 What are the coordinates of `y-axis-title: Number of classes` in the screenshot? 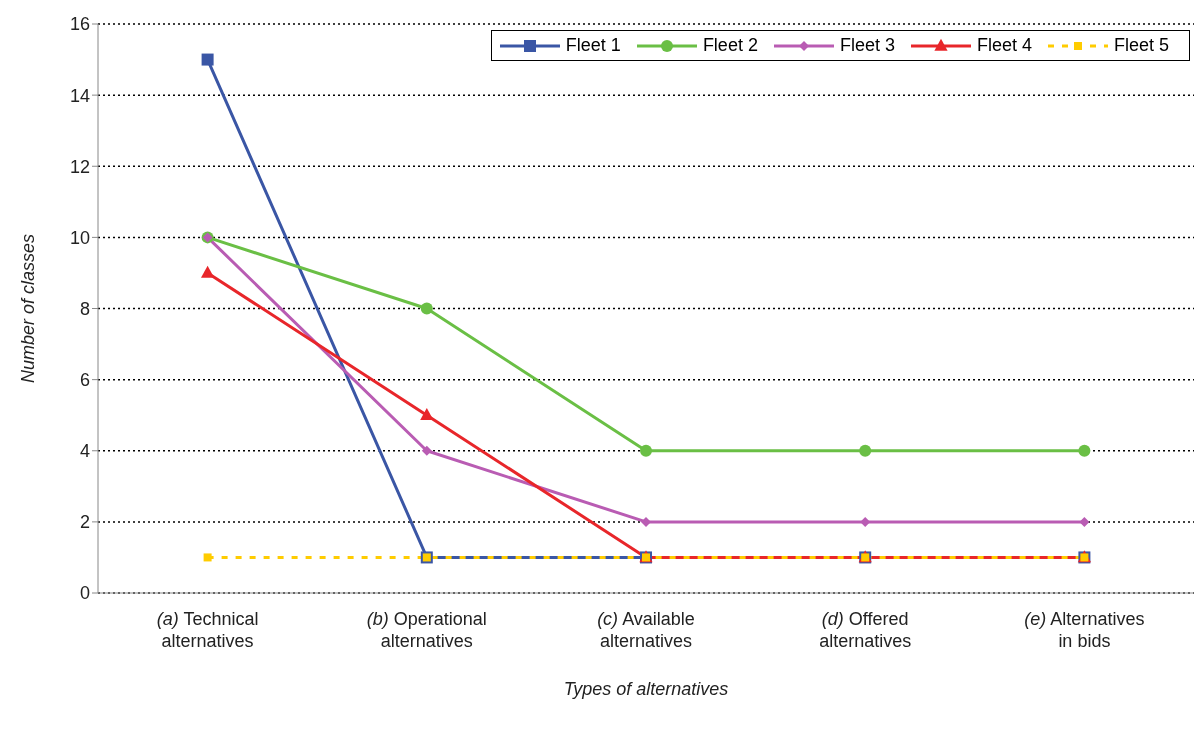 It's located at (28, 308).